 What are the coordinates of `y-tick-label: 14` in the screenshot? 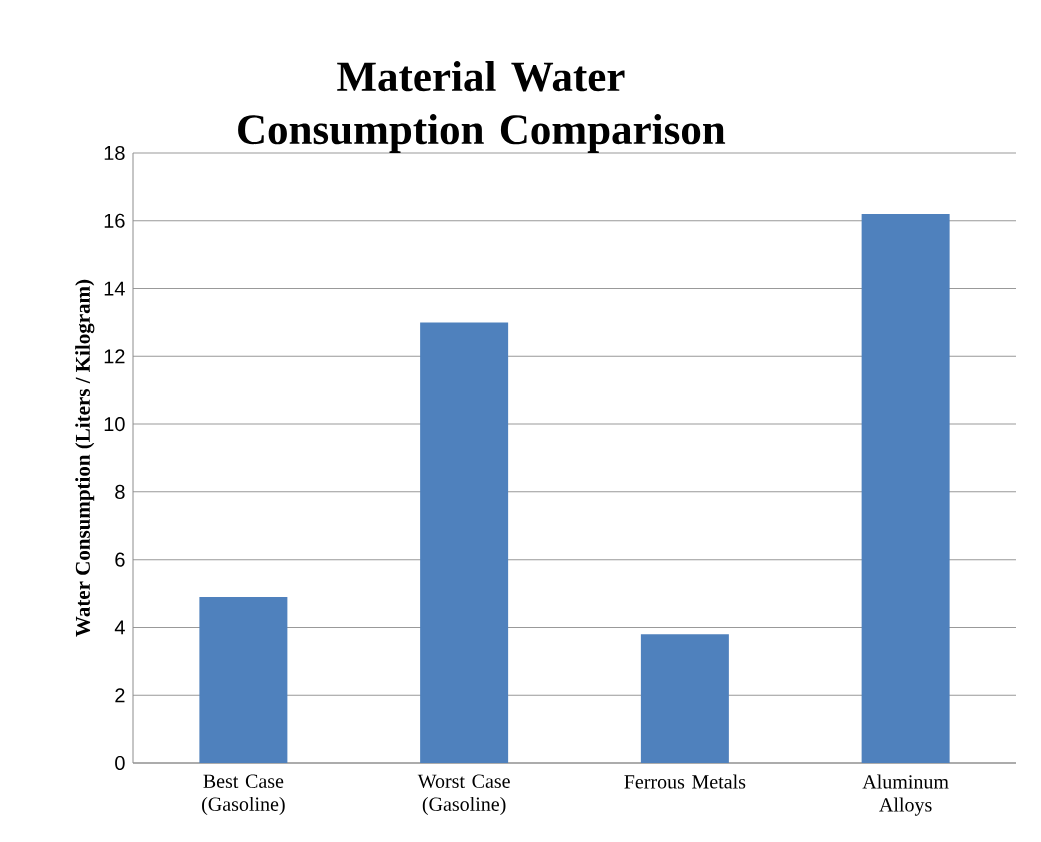 It's located at (114, 288).